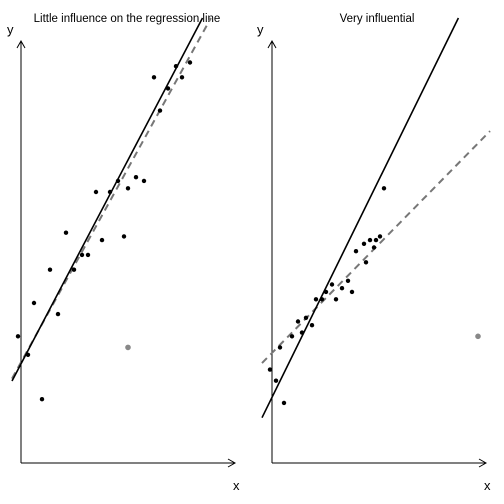 This screenshot has height=504, width=504. What do you see at coordinates (236, 485) in the screenshot?
I see `left-x-axis-label: x` at bounding box center [236, 485].